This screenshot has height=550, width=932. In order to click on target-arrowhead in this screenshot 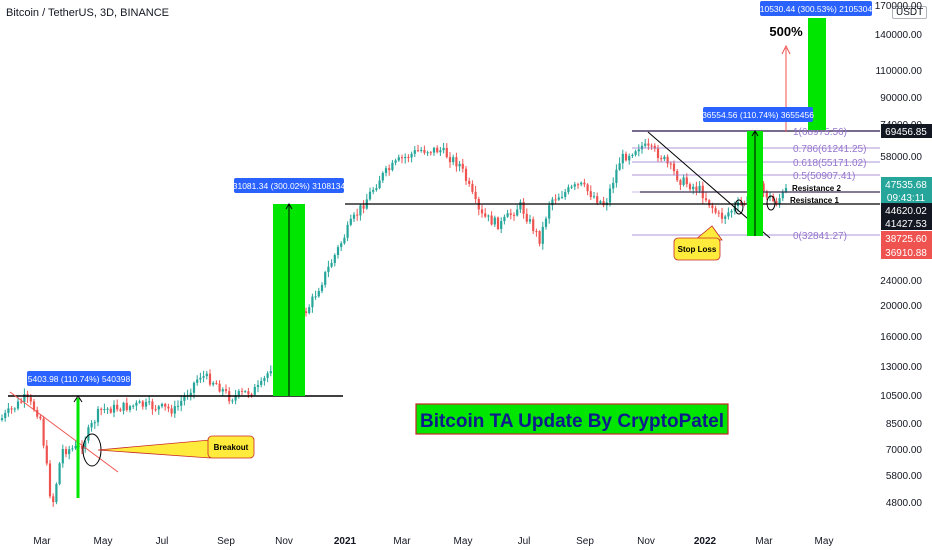, I will do `click(786, 49)`.